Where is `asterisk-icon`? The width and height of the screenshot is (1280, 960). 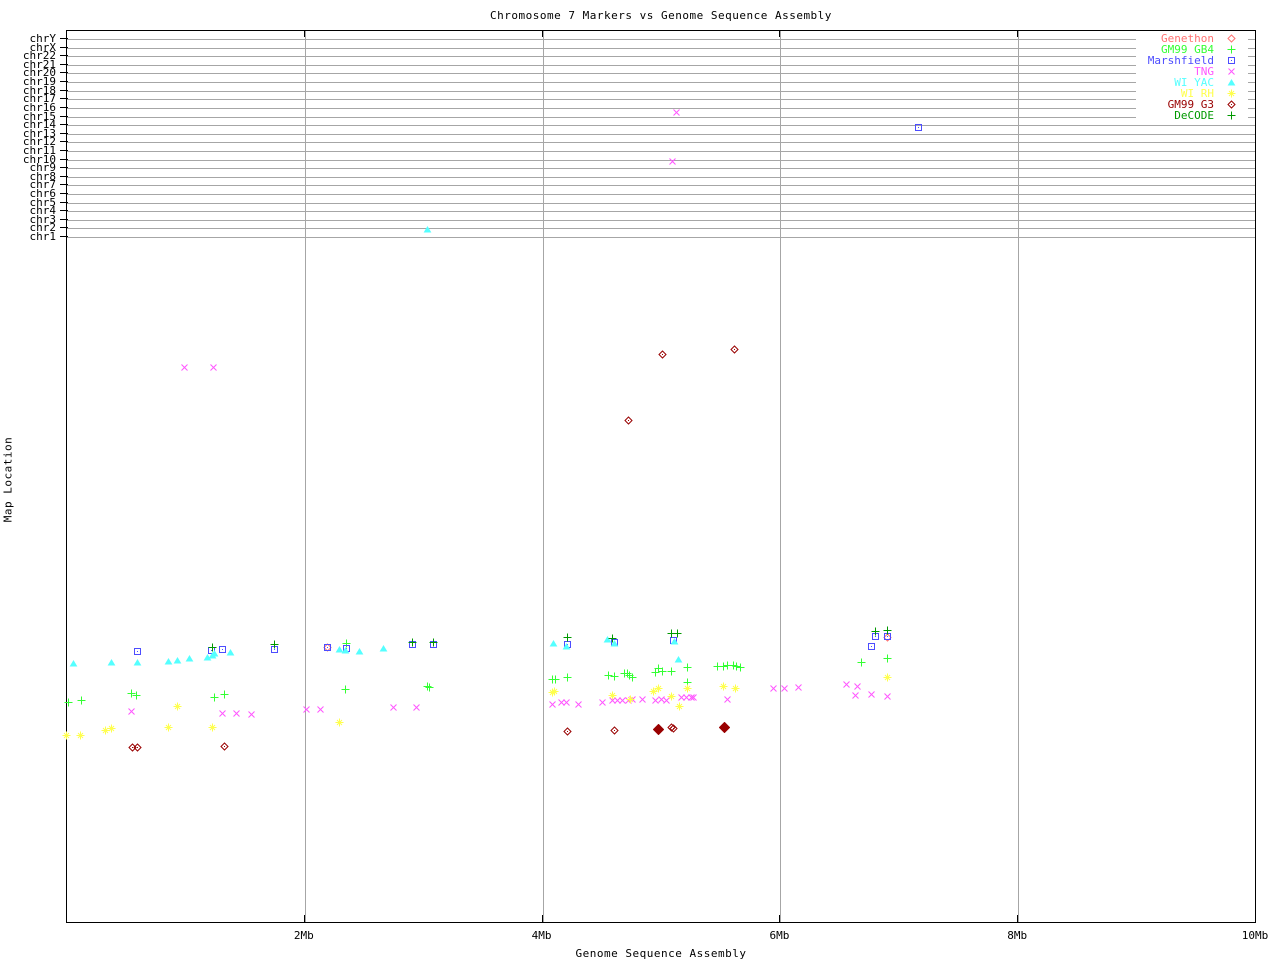 asterisk-icon is located at coordinates (1231, 93).